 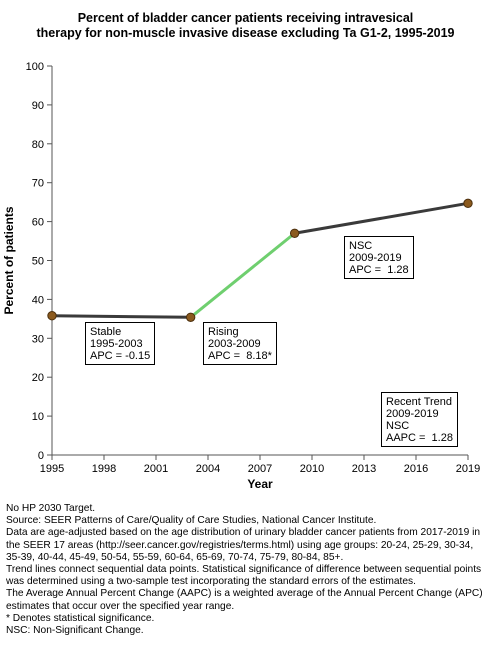 What do you see at coordinates (419, 438) in the screenshot?
I see `recent-trend-line: AAPC = 1.28` at bounding box center [419, 438].